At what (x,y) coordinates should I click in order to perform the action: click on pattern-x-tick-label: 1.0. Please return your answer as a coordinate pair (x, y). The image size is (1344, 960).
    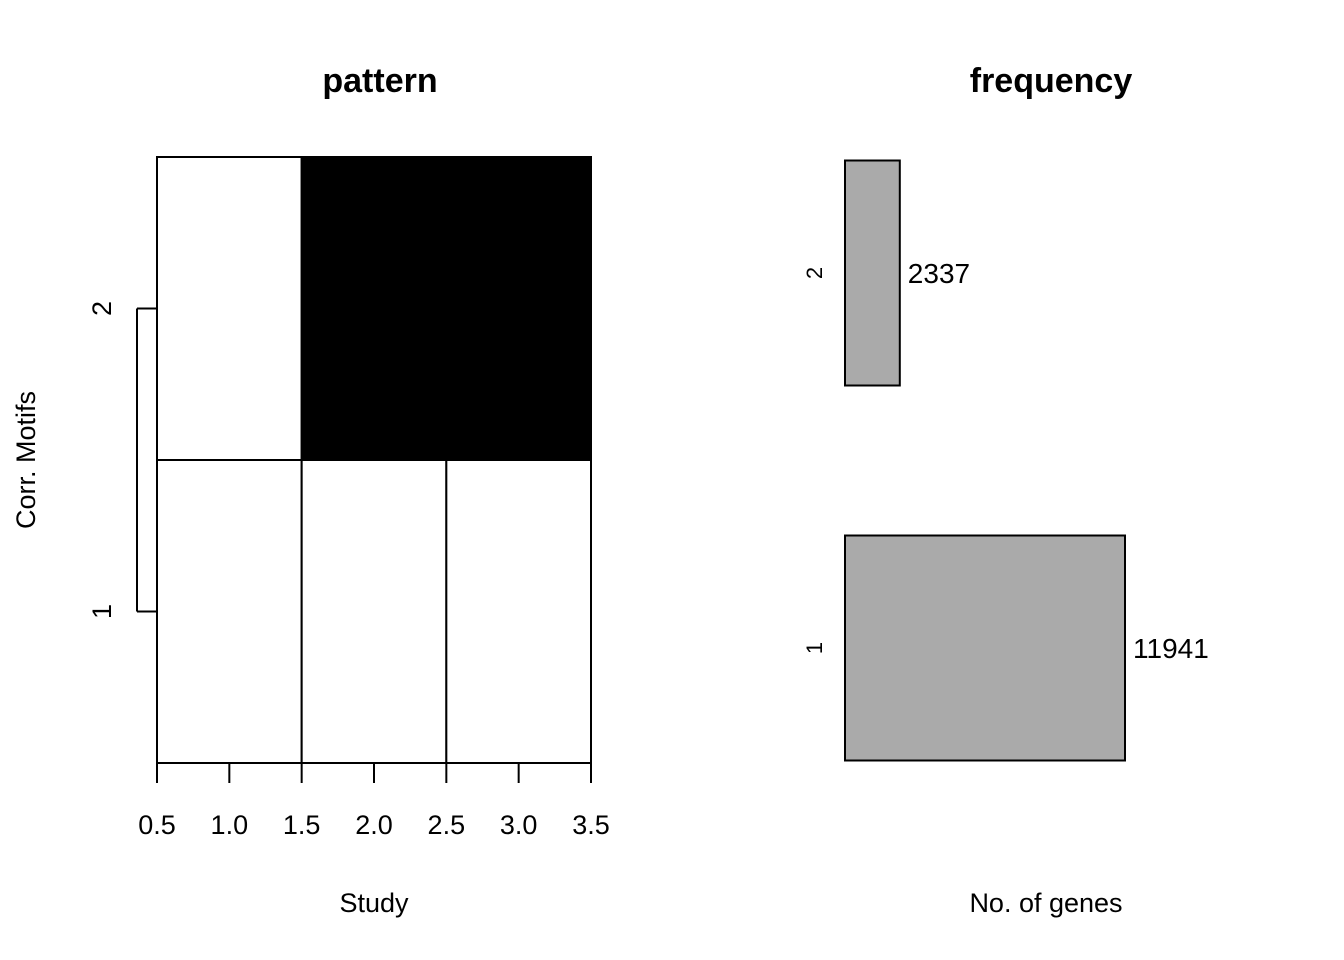
    Looking at the image, I should click on (230, 825).